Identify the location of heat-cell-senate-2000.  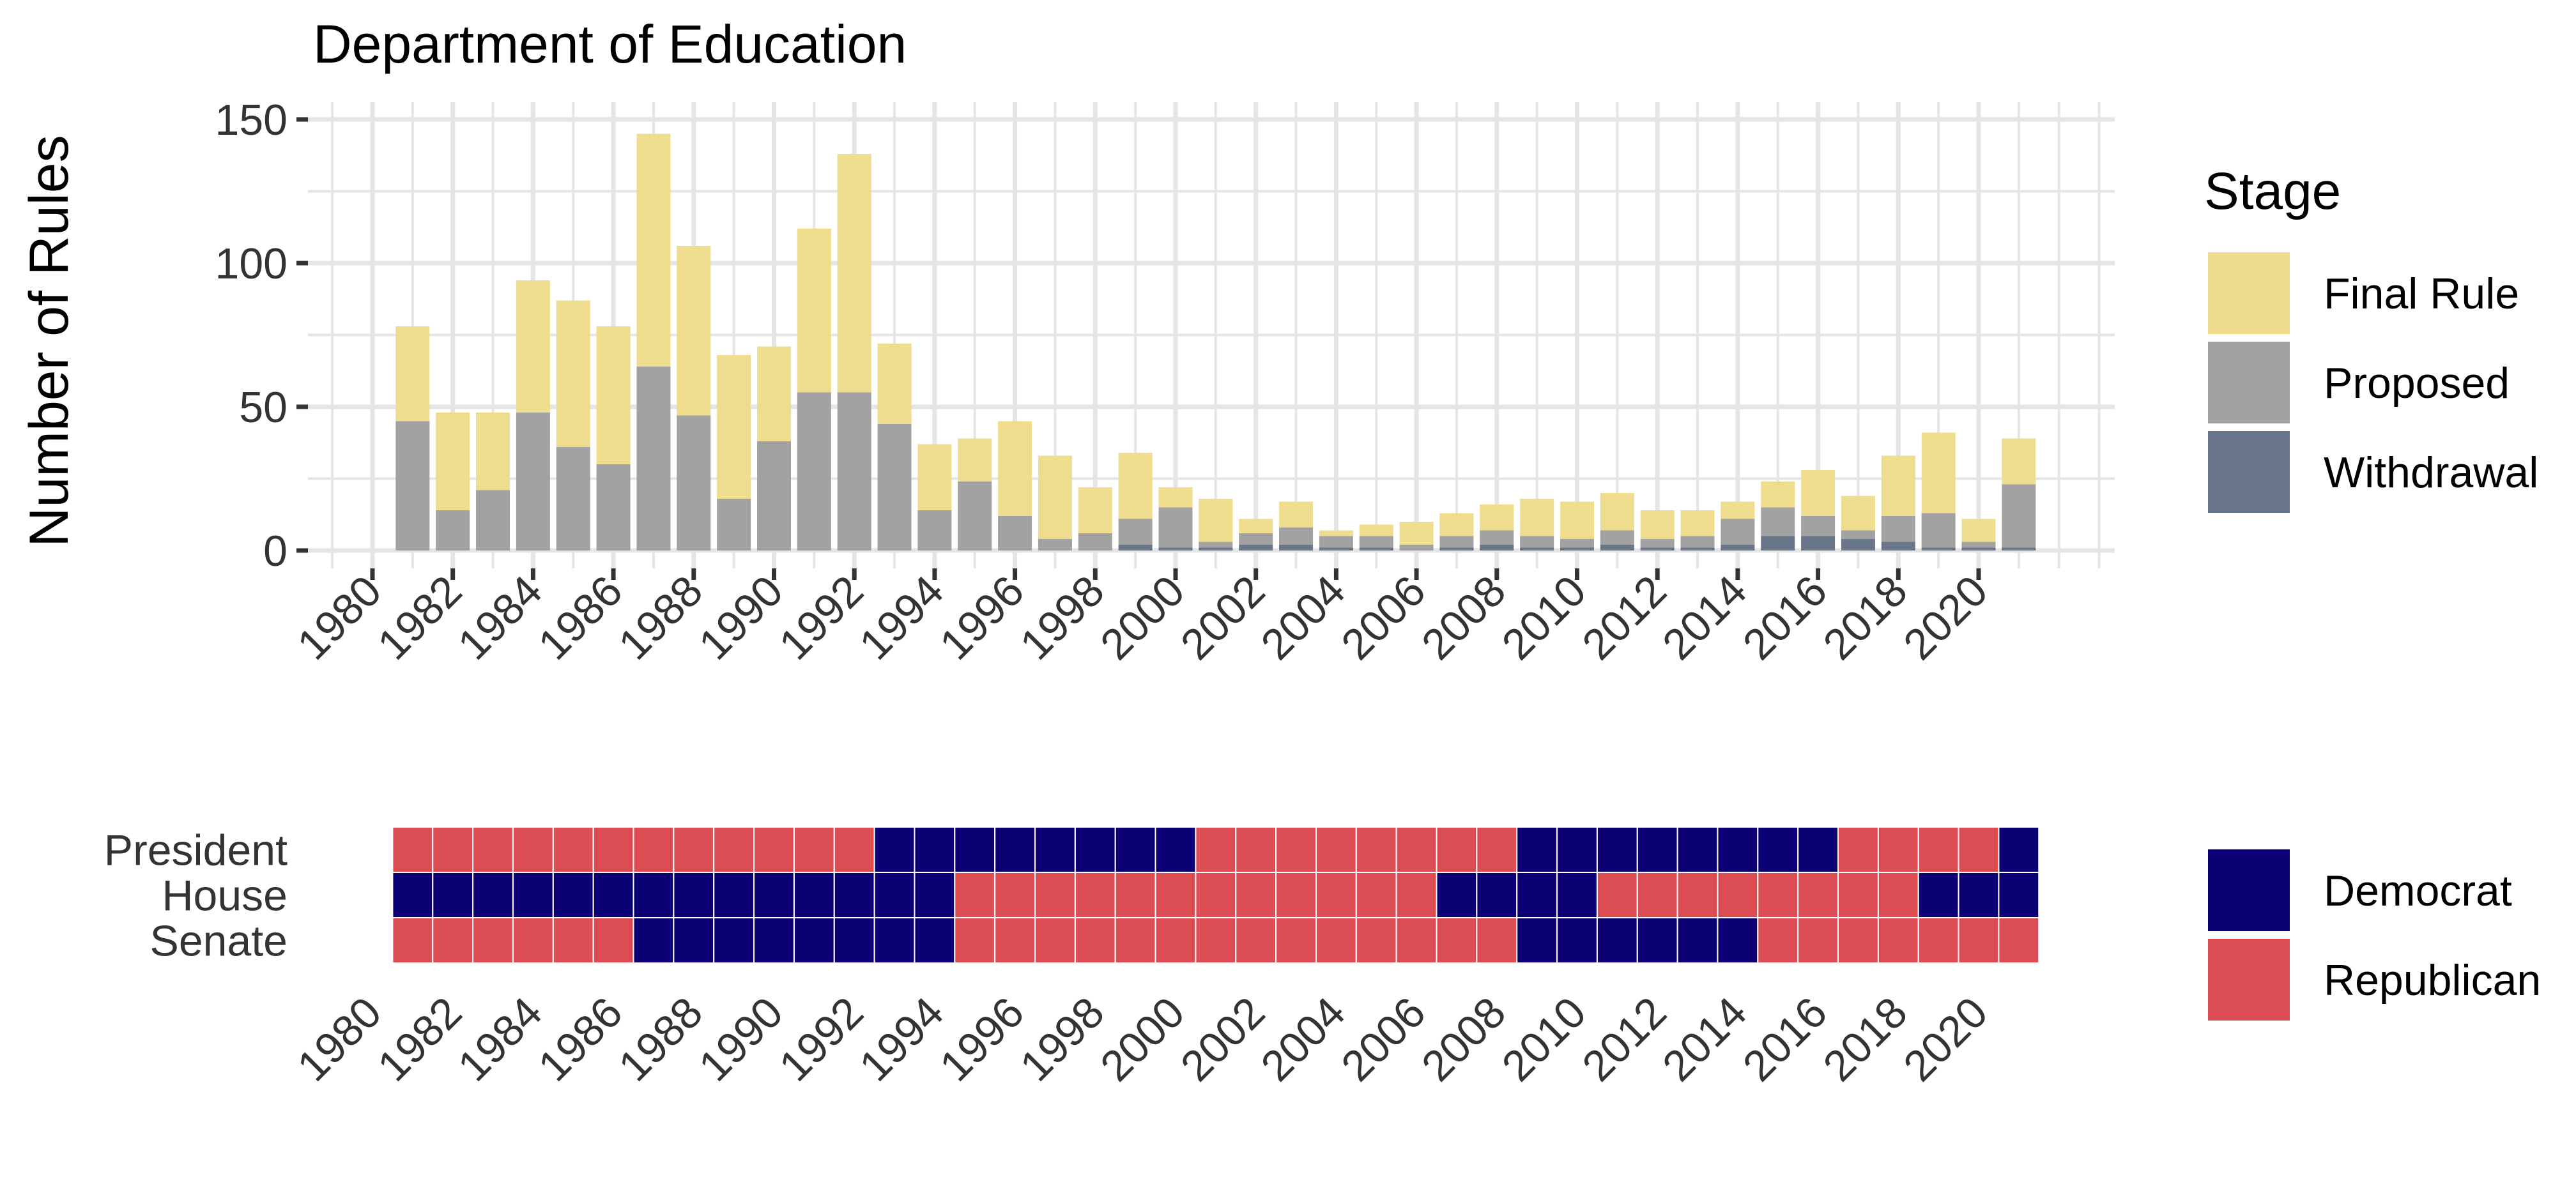
(1175, 940).